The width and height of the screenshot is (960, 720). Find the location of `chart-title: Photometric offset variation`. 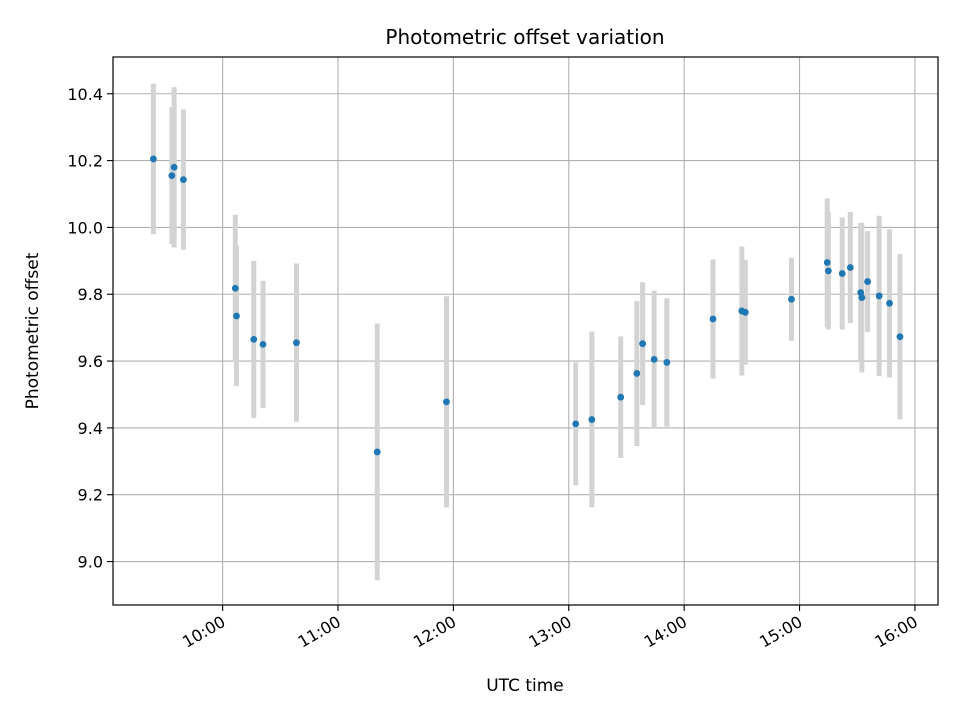

chart-title: Photometric offset variation is located at coordinates (524, 37).